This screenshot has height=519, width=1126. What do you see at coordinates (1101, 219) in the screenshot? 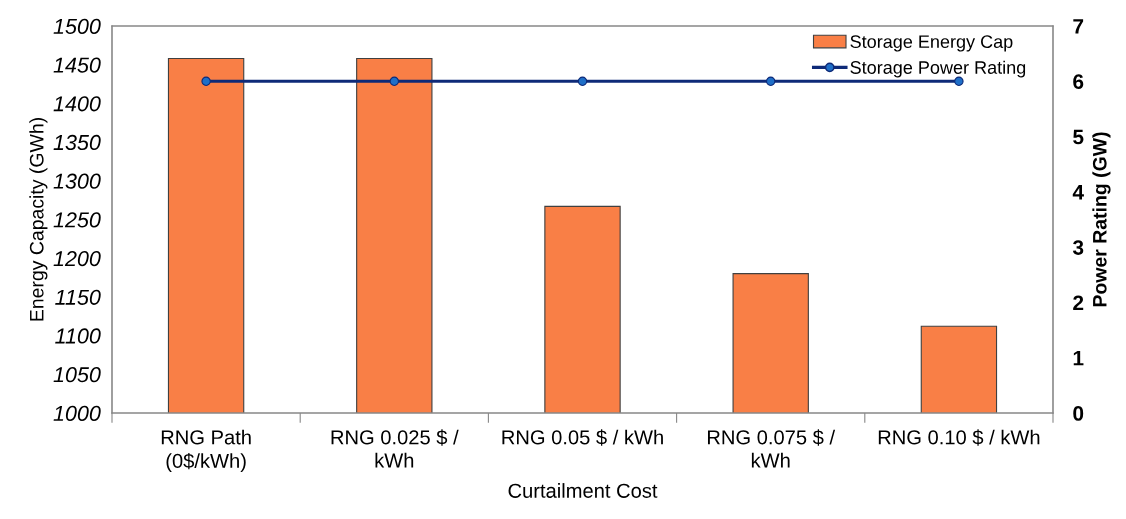
I see `y2-axis-title: Power Rating (GW)` at bounding box center [1101, 219].